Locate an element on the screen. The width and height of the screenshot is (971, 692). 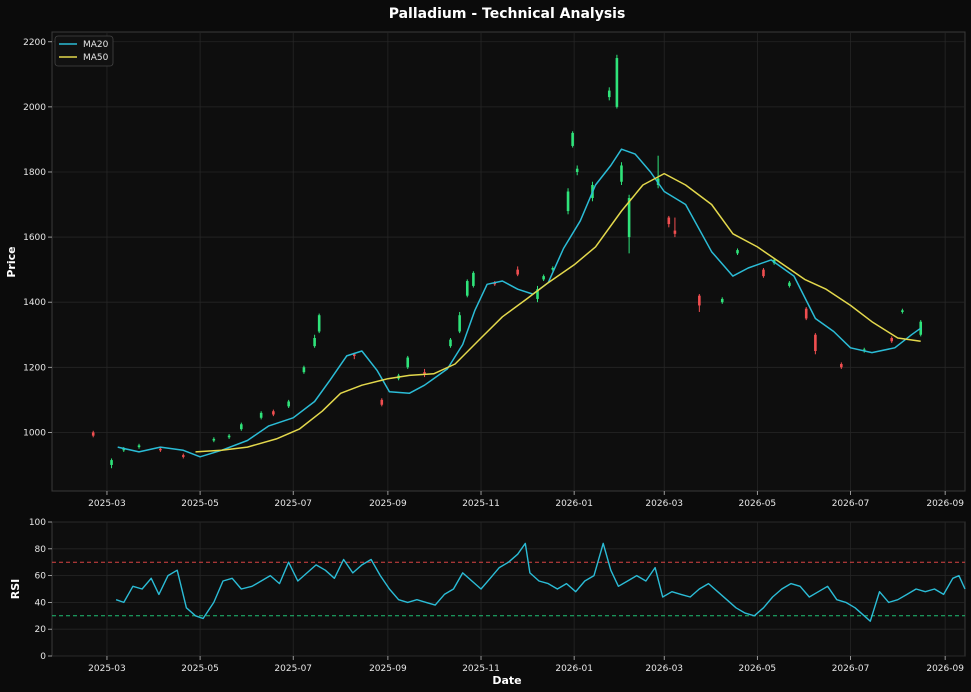
rsi-y-tick-label: 0 is located at coordinates (43, 657).